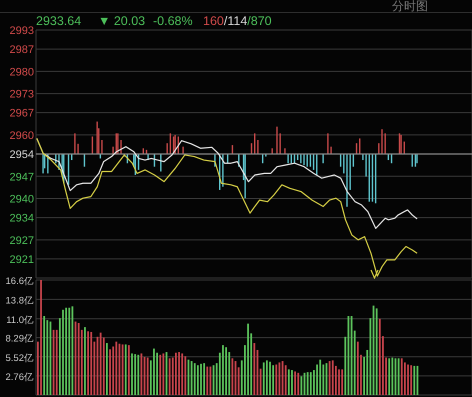  What do you see at coordinates (59, 21) in the screenshot?
I see `text: 2933.64` at bounding box center [59, 21].